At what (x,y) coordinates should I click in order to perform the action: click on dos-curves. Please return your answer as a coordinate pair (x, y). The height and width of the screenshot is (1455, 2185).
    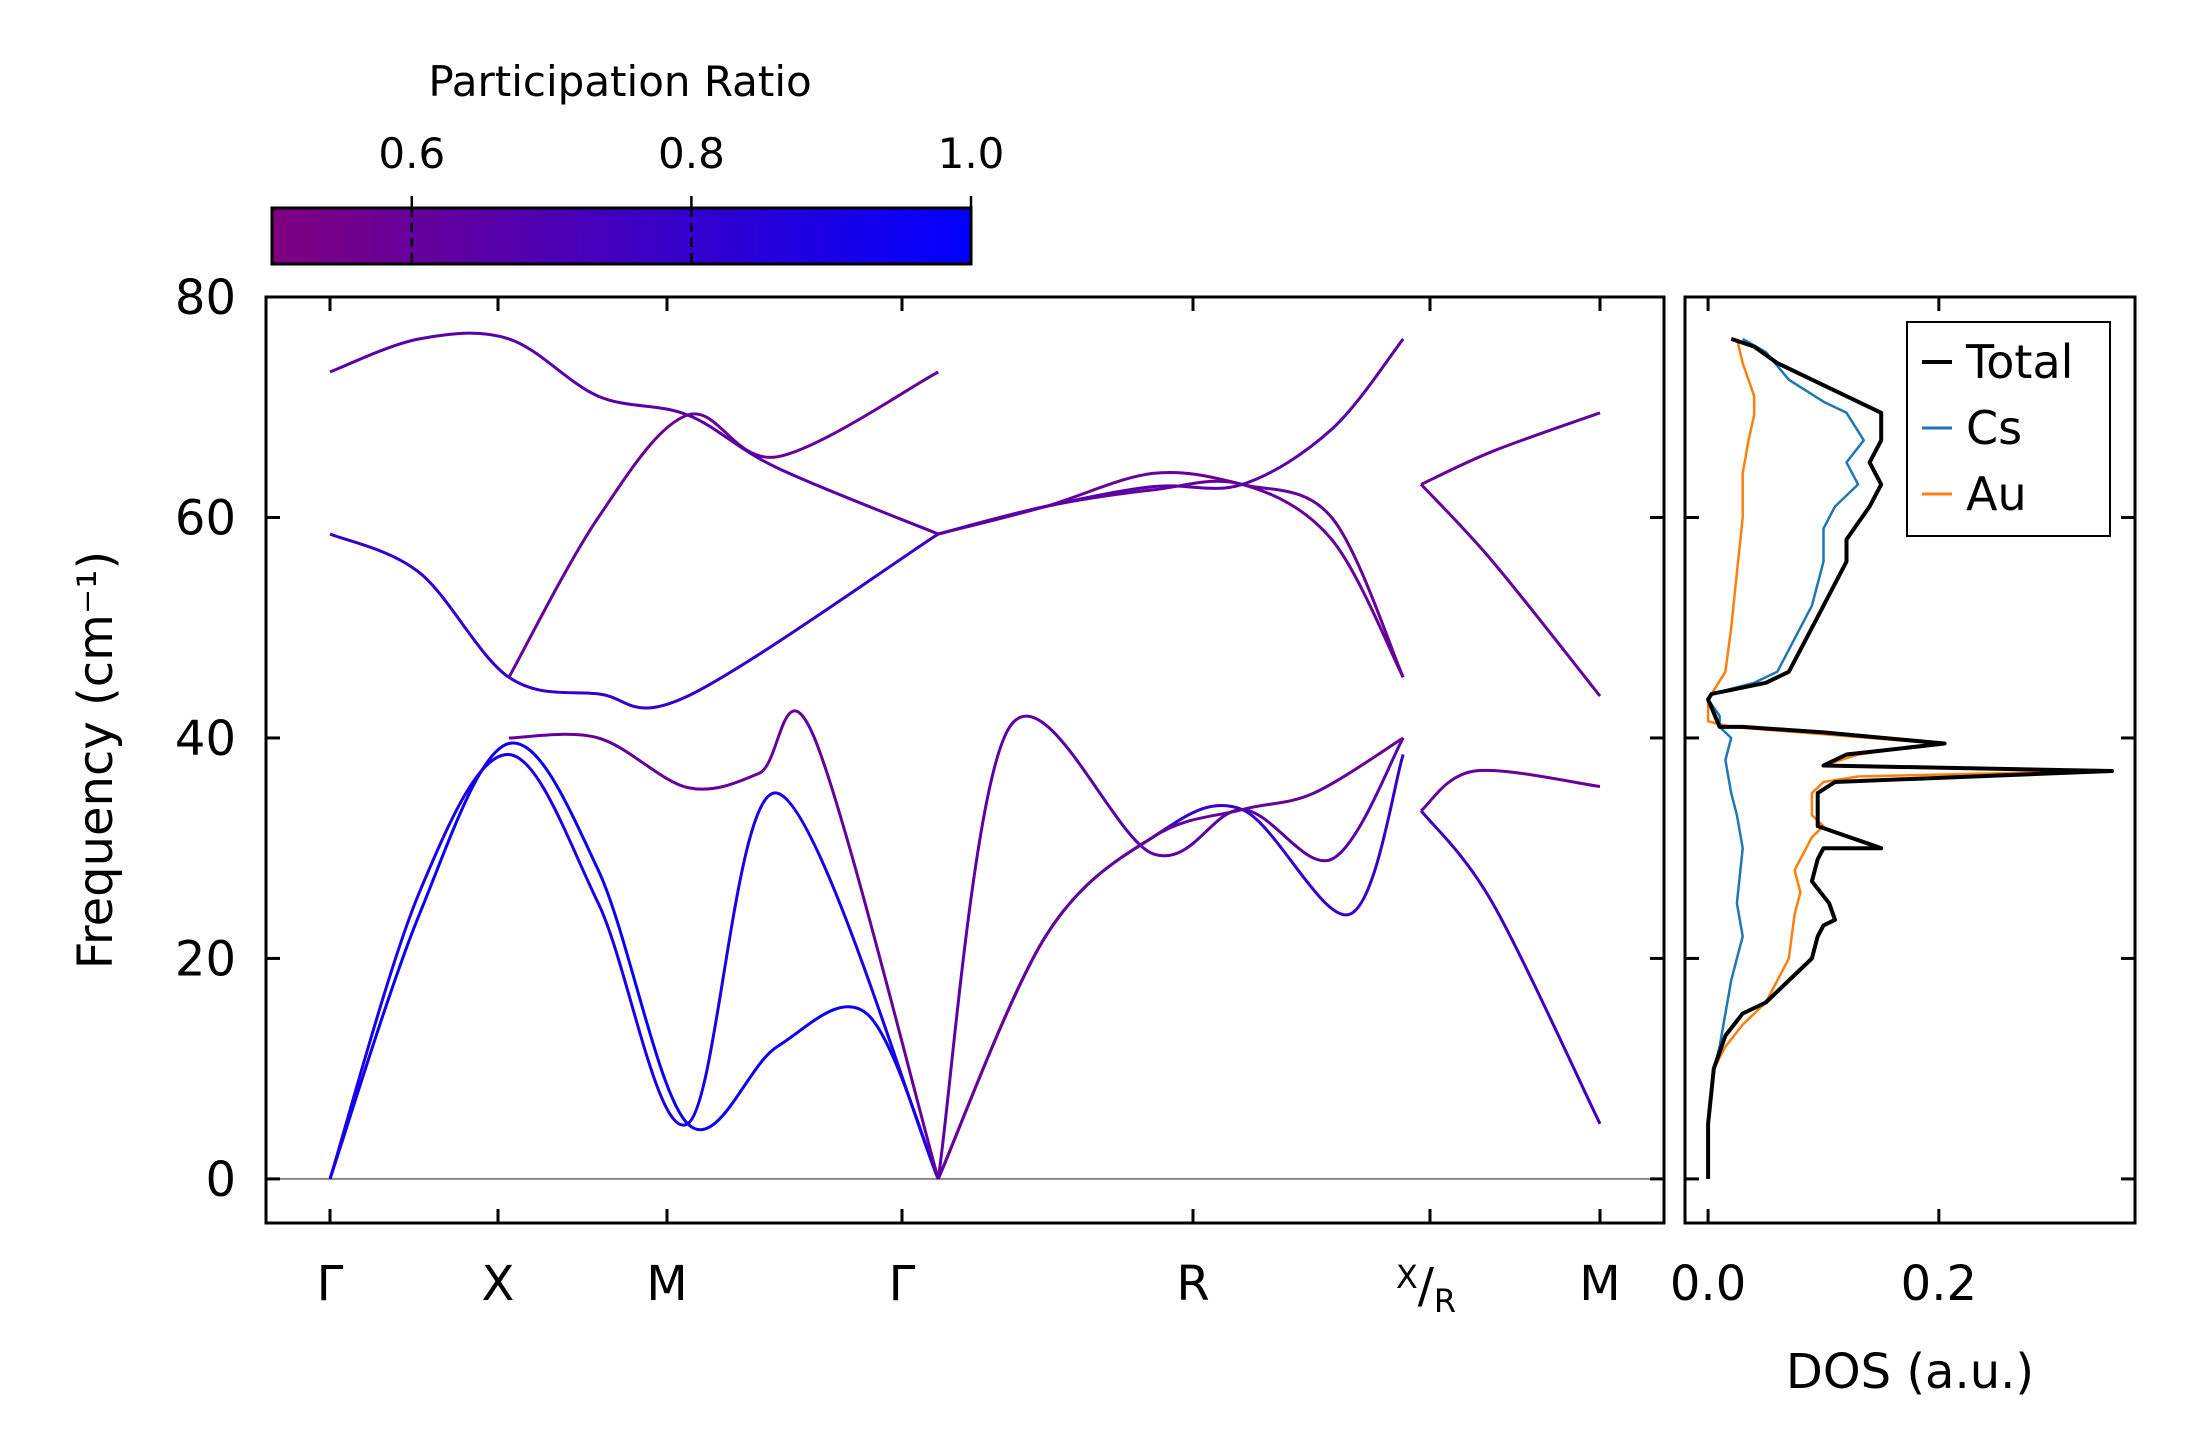
    Looking at the image, I should click on (1910, 758).